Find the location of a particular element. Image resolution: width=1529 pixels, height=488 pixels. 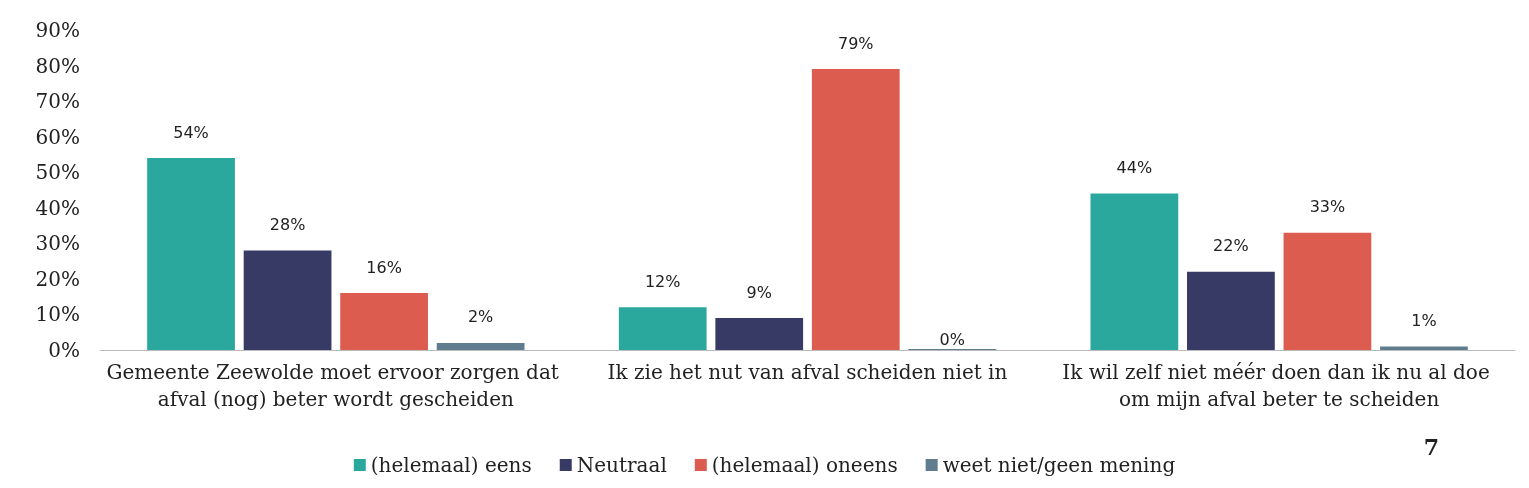

data-label: 12% is located at coordinates (662, 281).